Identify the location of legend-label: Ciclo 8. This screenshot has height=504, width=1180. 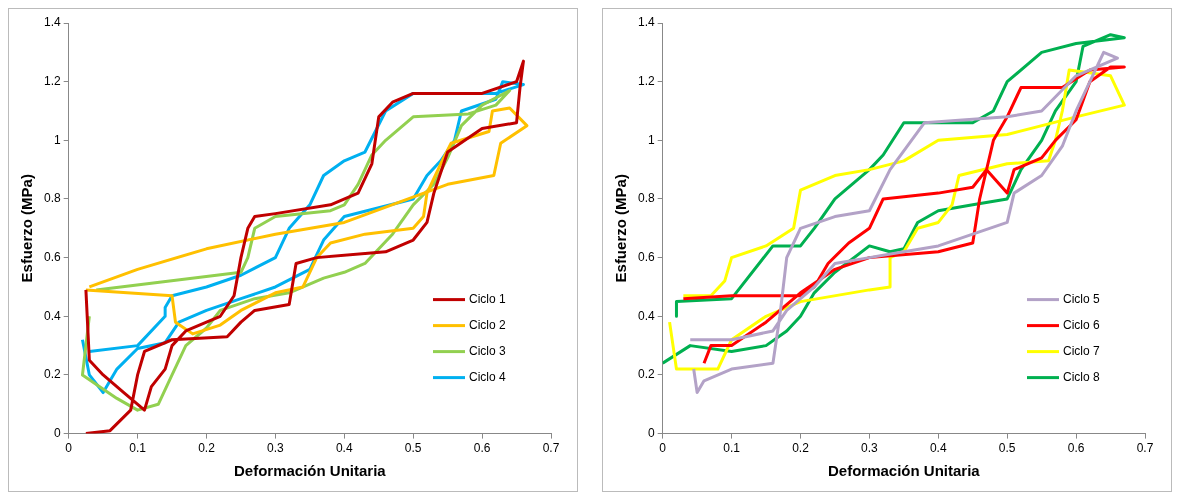
(1082, 376).